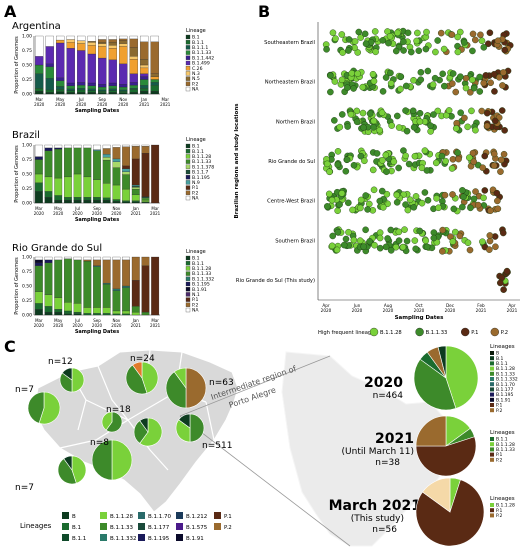  What do you see at coordinates (228, 528) in the screenshot?
I see `bottom-legend-label: P.2` at bounding box center [228, 528].